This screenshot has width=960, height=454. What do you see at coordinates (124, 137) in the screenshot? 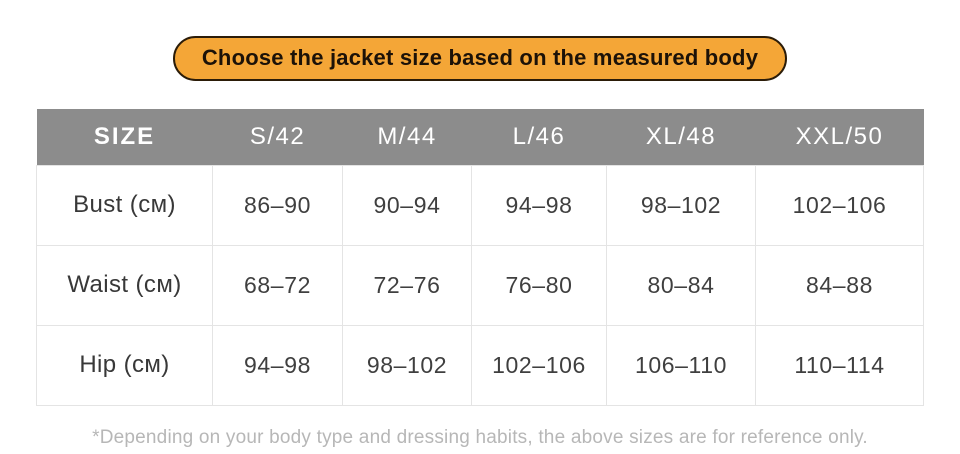
I see `header-cell-size: SIZE` at bounding box center [124, 137].